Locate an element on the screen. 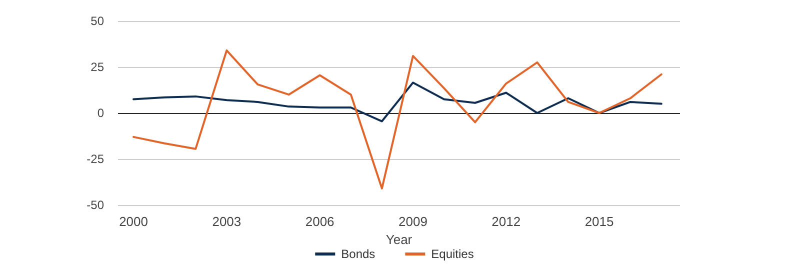 The width and height of the screenshot is (789, 269). y-tick-label: -25 is located at coordinates (95, 159).